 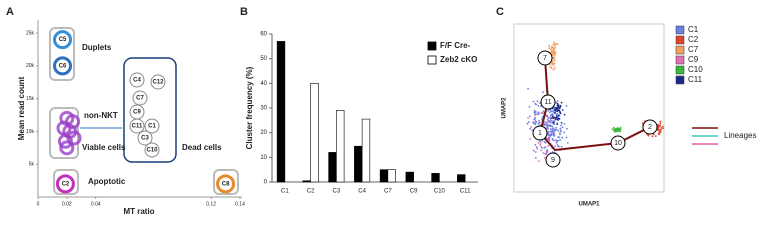 What do you see at coordinates (589, 108) in the screenshot?
I see `c-frame` at bounding box center [589, 108].